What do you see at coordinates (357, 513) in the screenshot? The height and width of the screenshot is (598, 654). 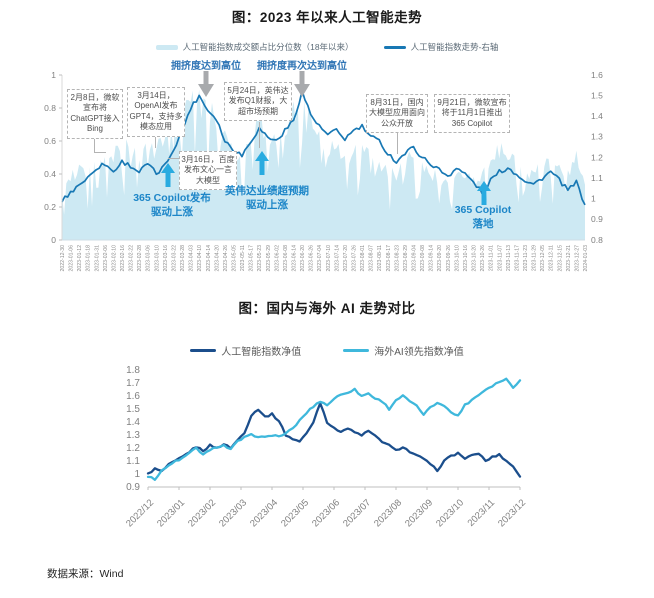 I see `x-tick-label: 2023/07` at bounding box center [357, 513].